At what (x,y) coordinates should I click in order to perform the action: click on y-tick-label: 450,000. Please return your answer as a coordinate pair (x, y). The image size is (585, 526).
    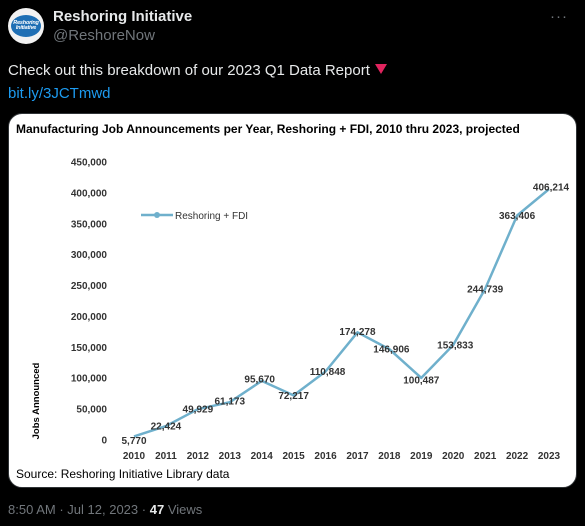
    Looking at the image, I should click on (89, 163).